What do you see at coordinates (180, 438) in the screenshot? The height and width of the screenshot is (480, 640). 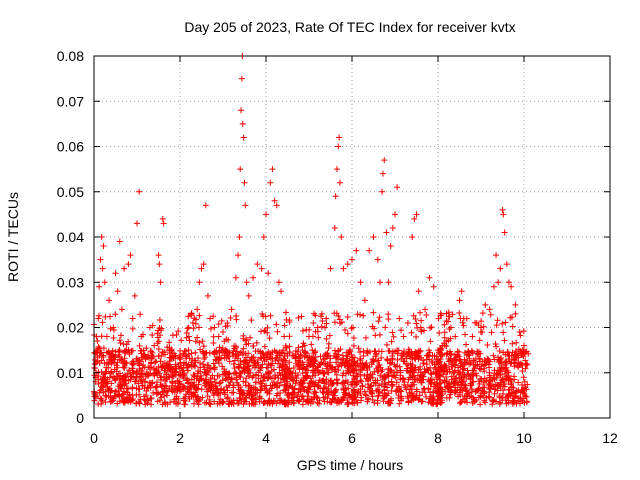 I see `x-tick-label: 2` at bounding box center [180, 438].